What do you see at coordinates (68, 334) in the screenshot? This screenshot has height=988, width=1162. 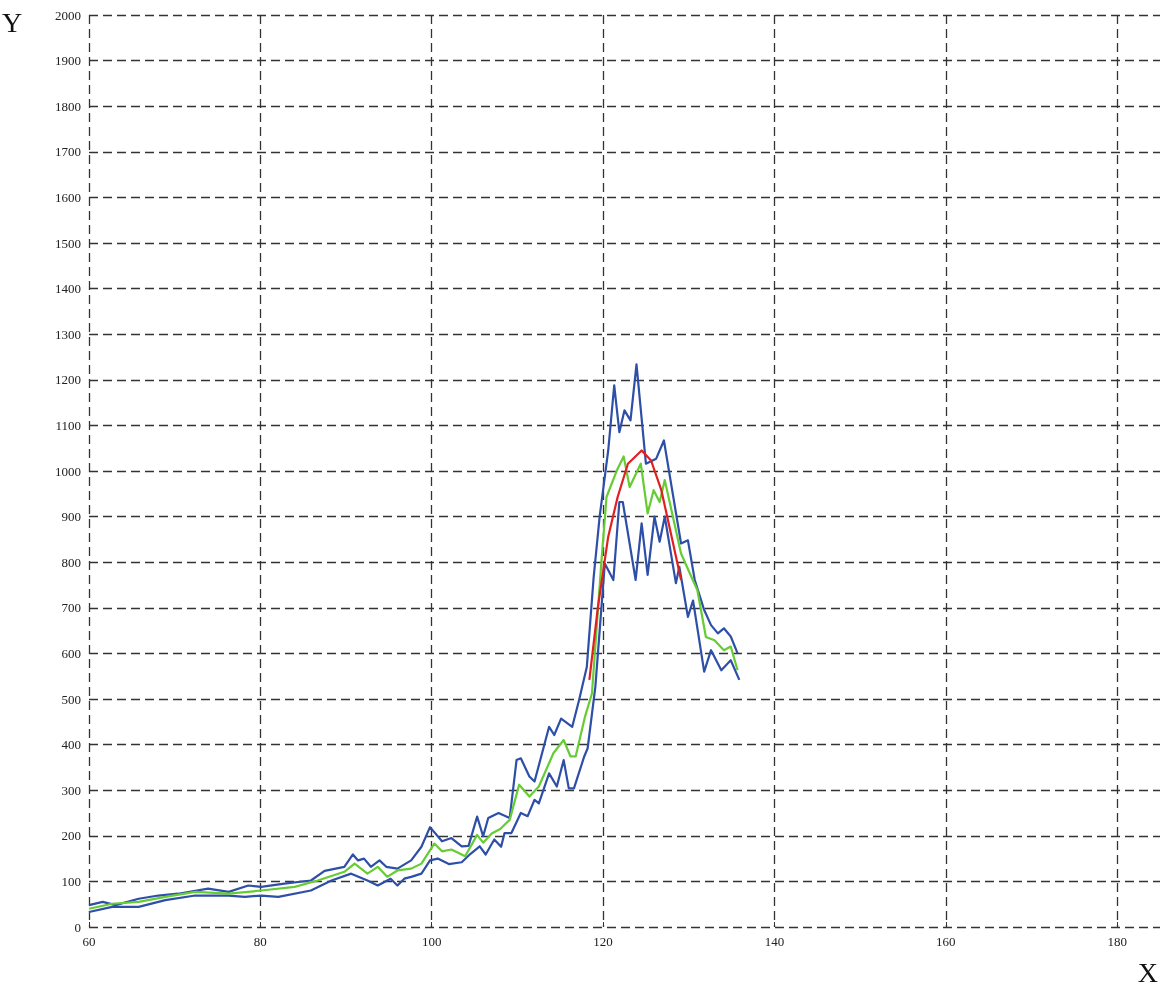 I see `y-tick-label: 1300` at bounding box center [68, 334].